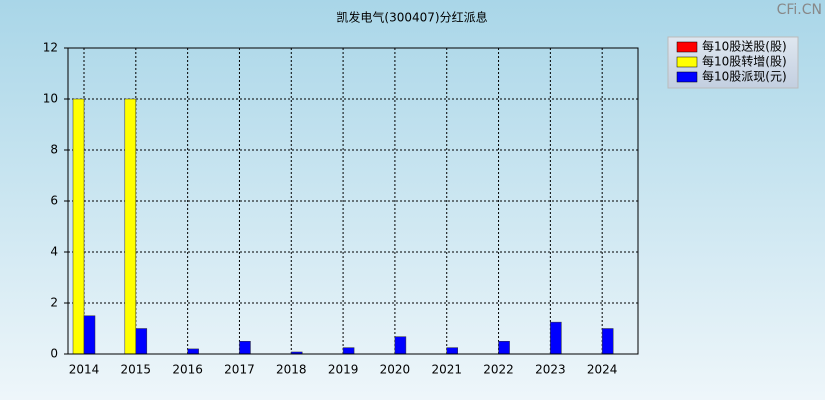  I want to click on x-tick-label: 2018, so click(291, 370).